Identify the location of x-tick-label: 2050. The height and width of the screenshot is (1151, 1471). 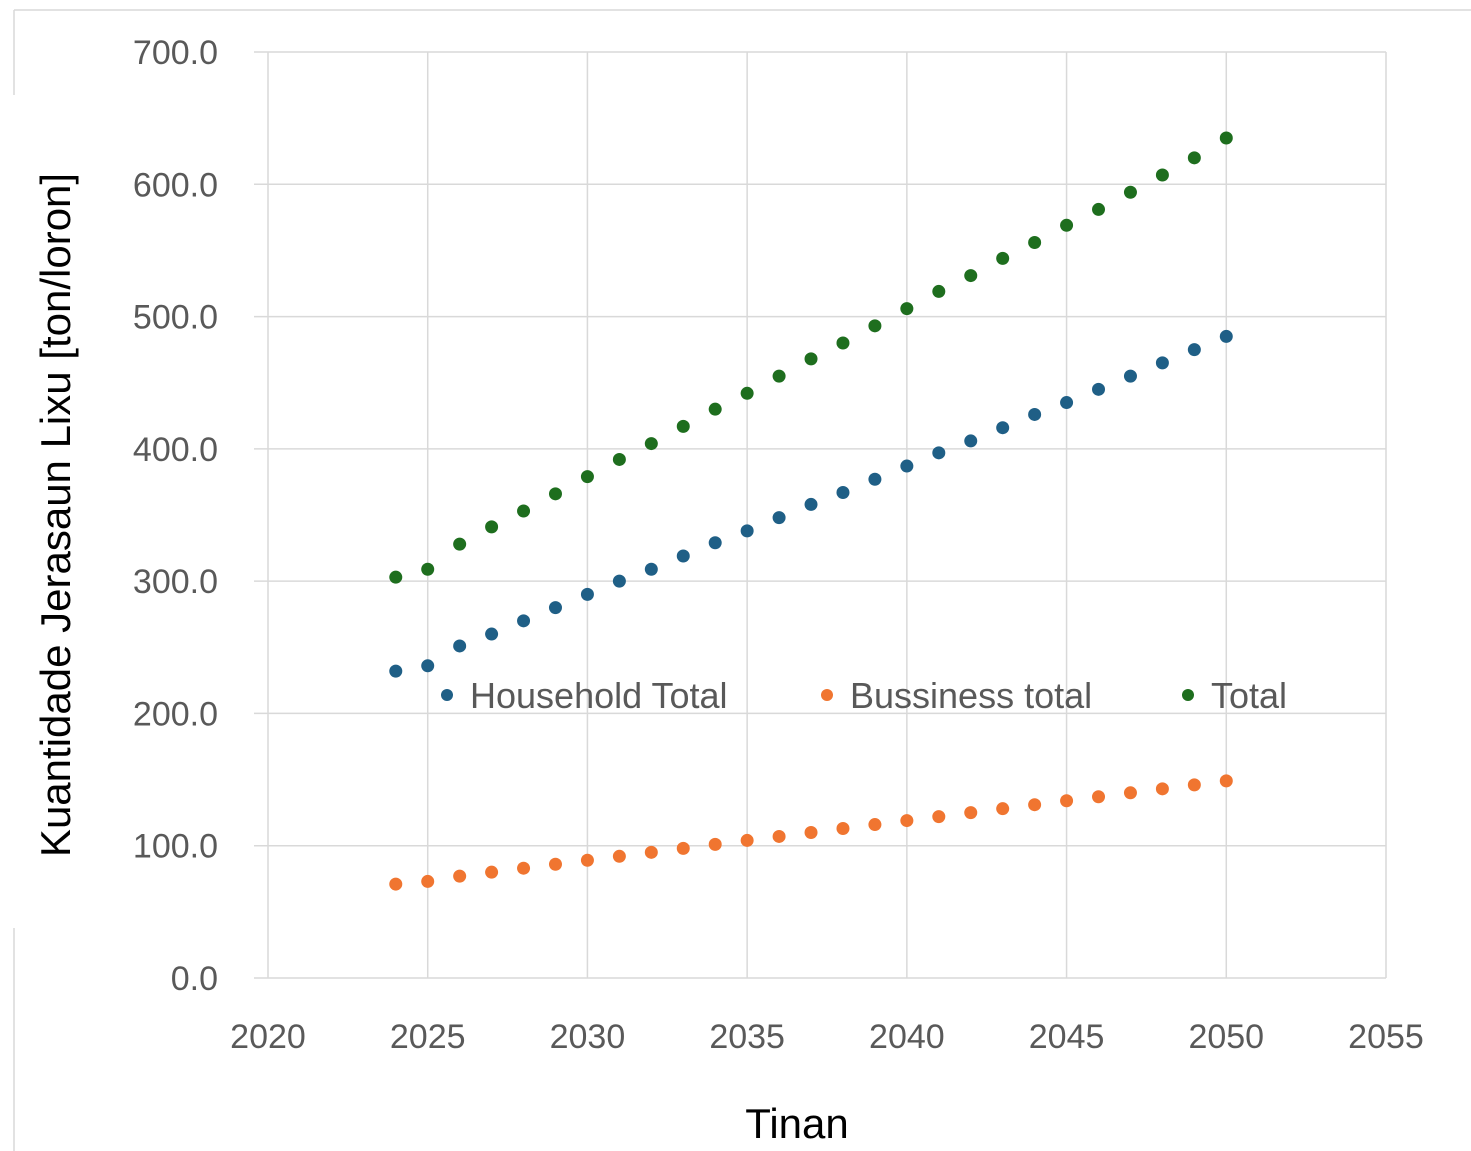
(1226, 1037).